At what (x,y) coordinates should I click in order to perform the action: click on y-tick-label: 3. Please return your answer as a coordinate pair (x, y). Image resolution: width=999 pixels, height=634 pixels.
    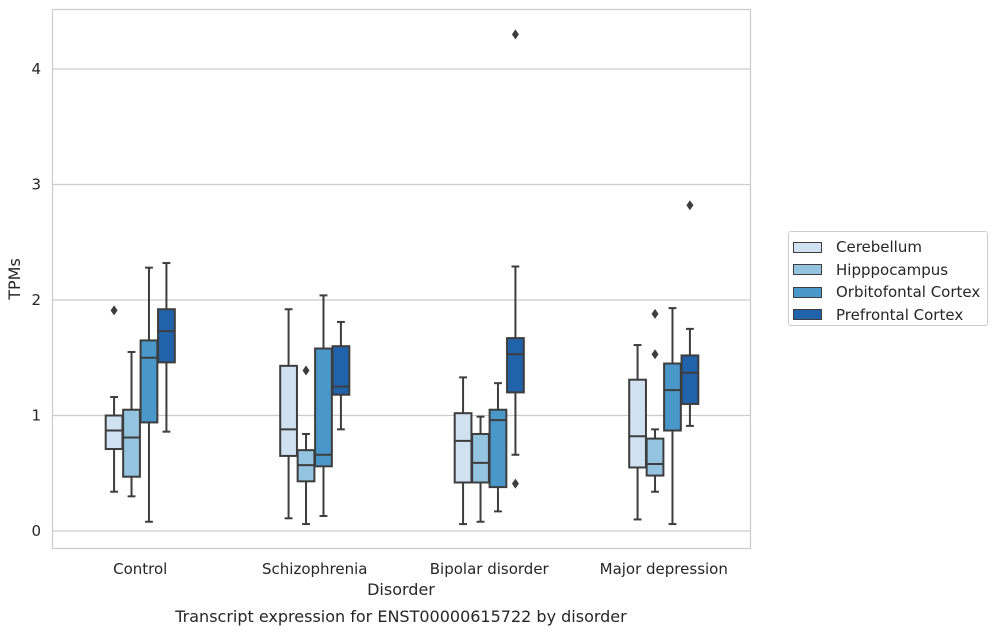
    Looking at the image, I should click on (36, 185).